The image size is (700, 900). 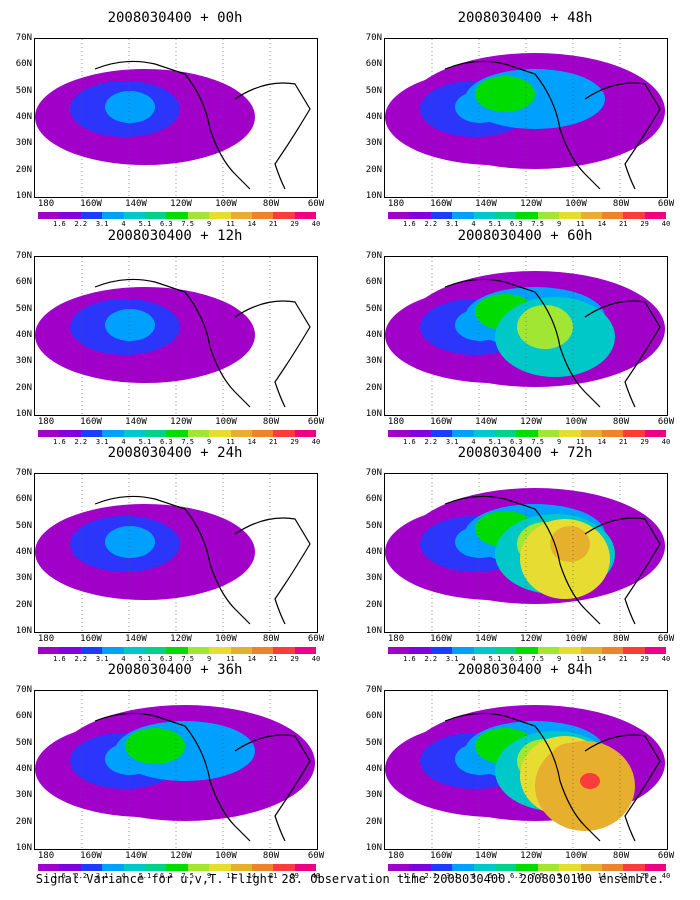 I want to click on panel-title: 2008030400 + 00h, so click(x=175, y=18).